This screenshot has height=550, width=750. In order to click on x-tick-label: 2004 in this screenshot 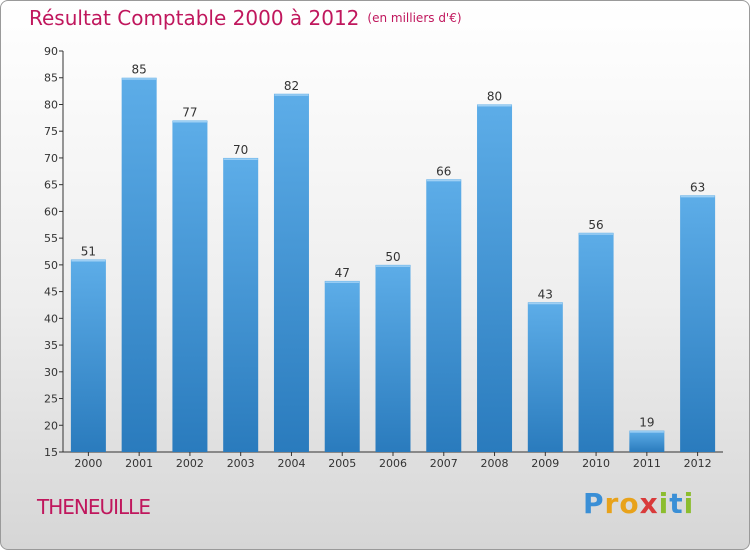, I will do `click(291, 463)`.